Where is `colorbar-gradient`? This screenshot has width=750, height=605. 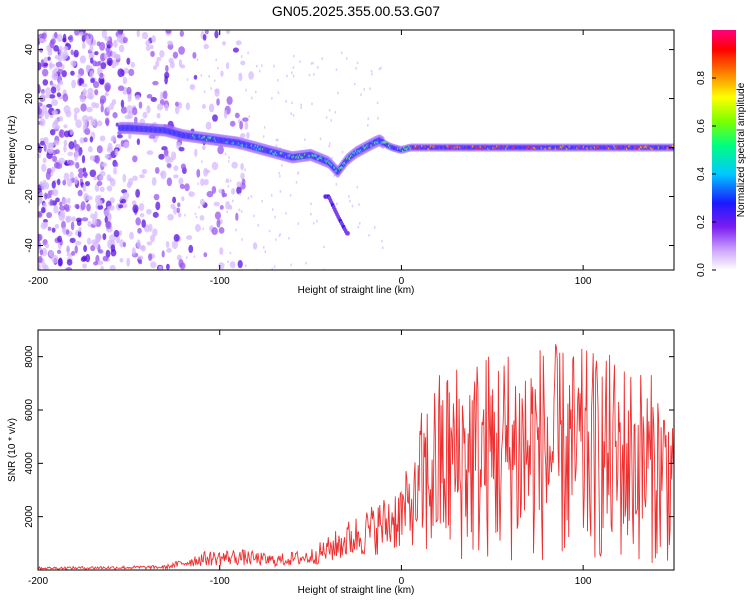 colorbar-gradient is located at coordinates (724, 150).